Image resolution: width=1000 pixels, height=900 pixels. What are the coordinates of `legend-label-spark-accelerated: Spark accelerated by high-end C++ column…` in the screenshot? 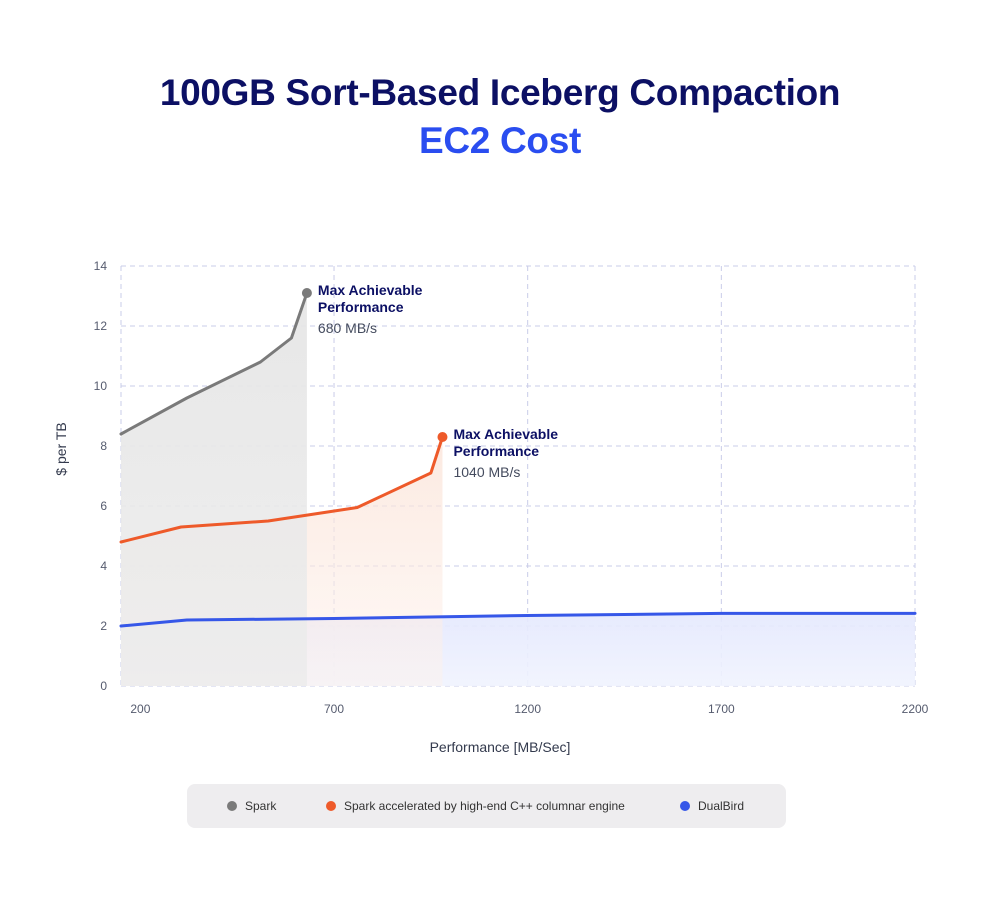 It's located at (484, 806).